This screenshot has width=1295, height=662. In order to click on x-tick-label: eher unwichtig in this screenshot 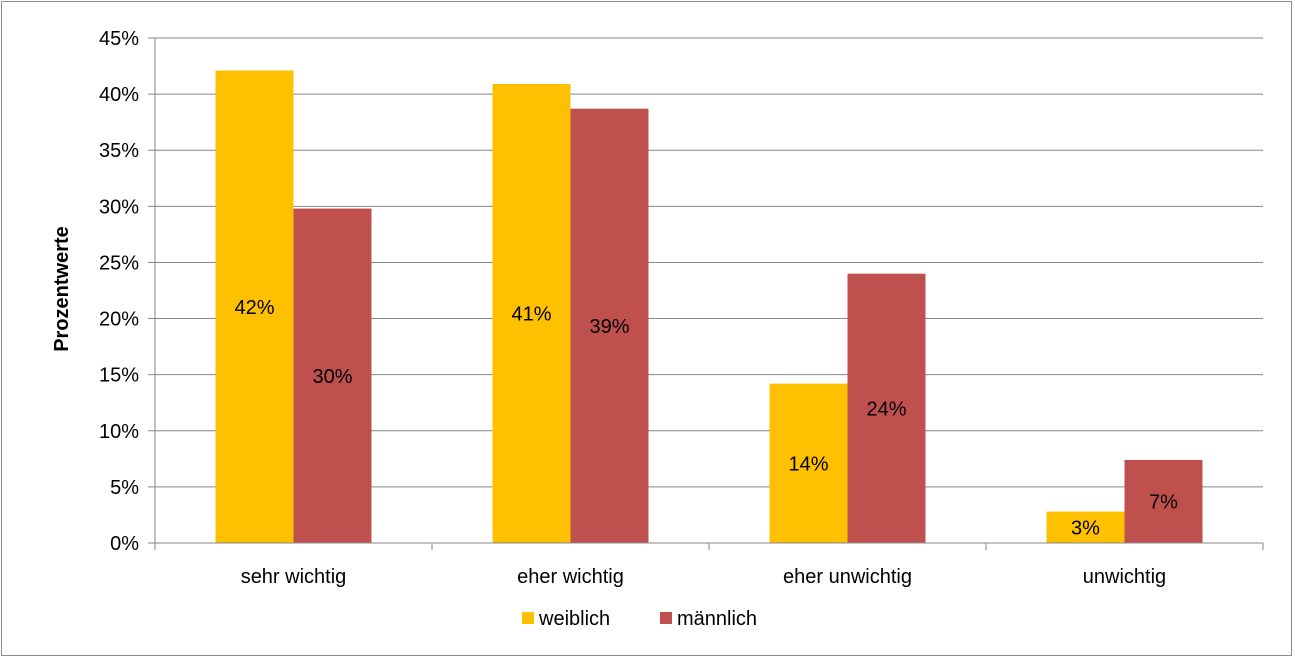, I will do `click(847, 577)`.